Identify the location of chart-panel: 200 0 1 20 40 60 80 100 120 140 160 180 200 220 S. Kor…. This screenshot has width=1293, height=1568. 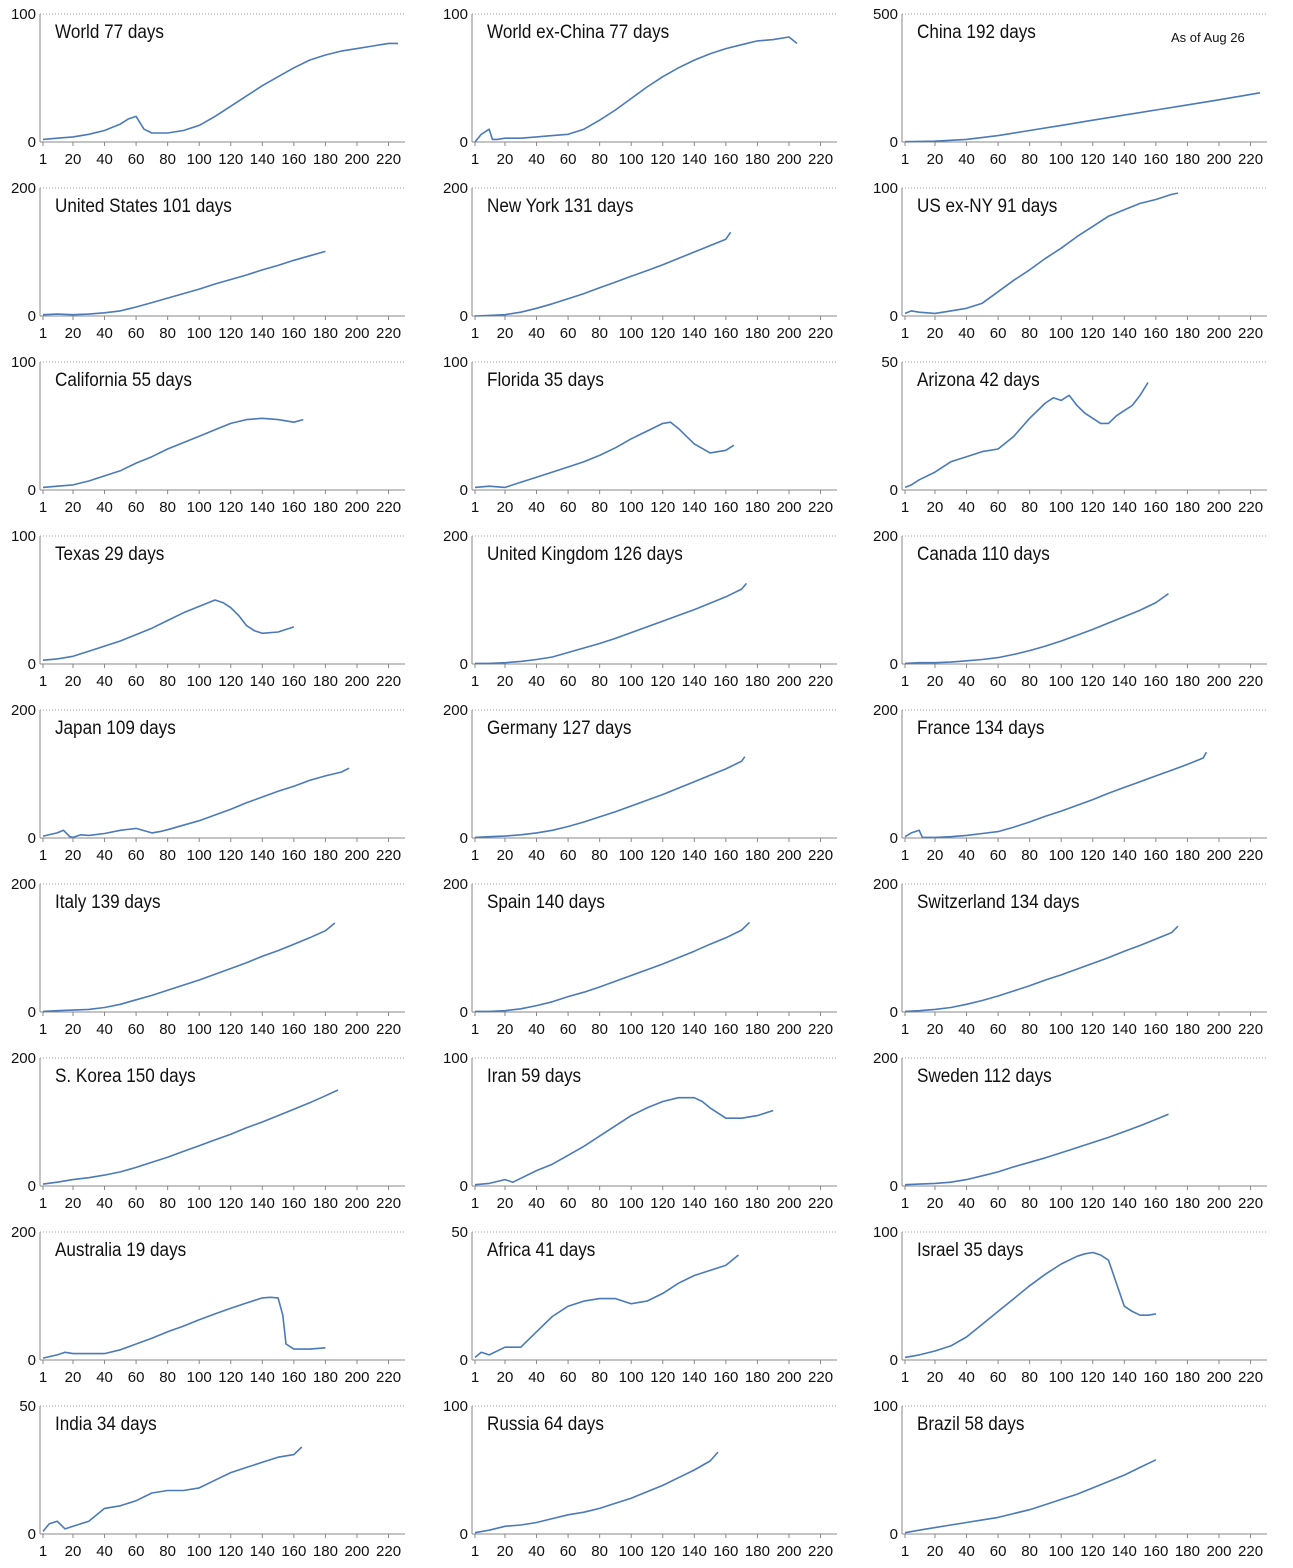
(215, 1131).